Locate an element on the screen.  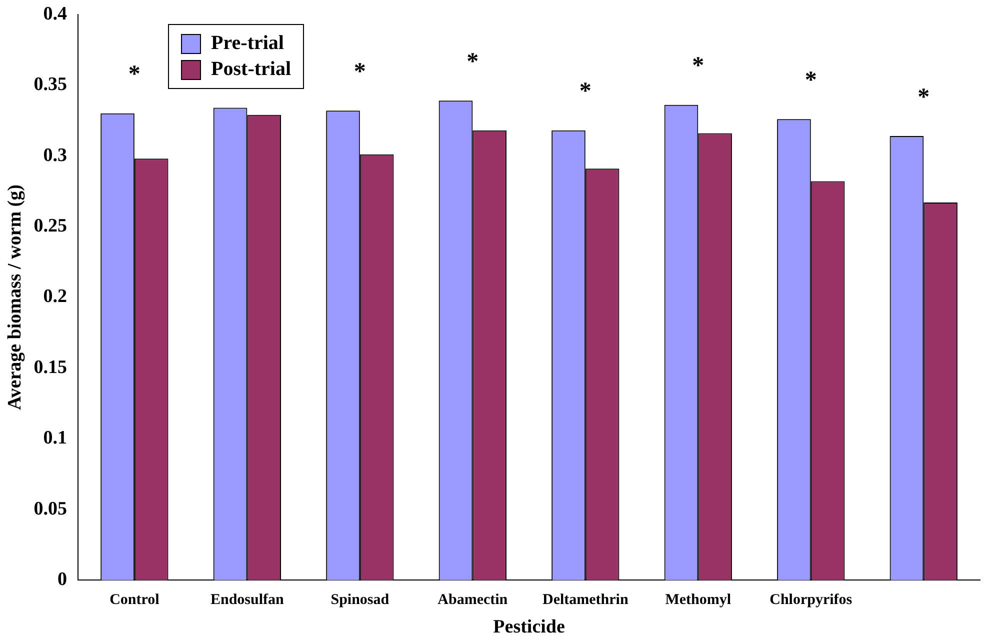
y-tick-label: 0.2 is located at coordinates (55, 297).